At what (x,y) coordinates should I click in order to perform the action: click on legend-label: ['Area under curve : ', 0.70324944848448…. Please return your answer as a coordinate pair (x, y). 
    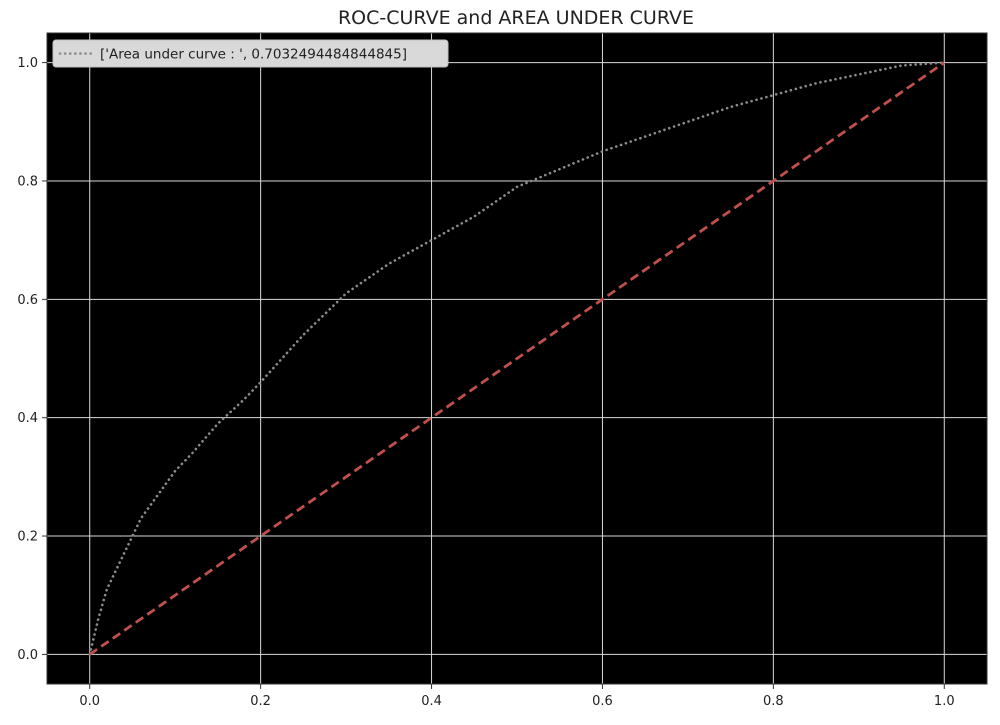
    Looking at the image, I should click on (253, 55).